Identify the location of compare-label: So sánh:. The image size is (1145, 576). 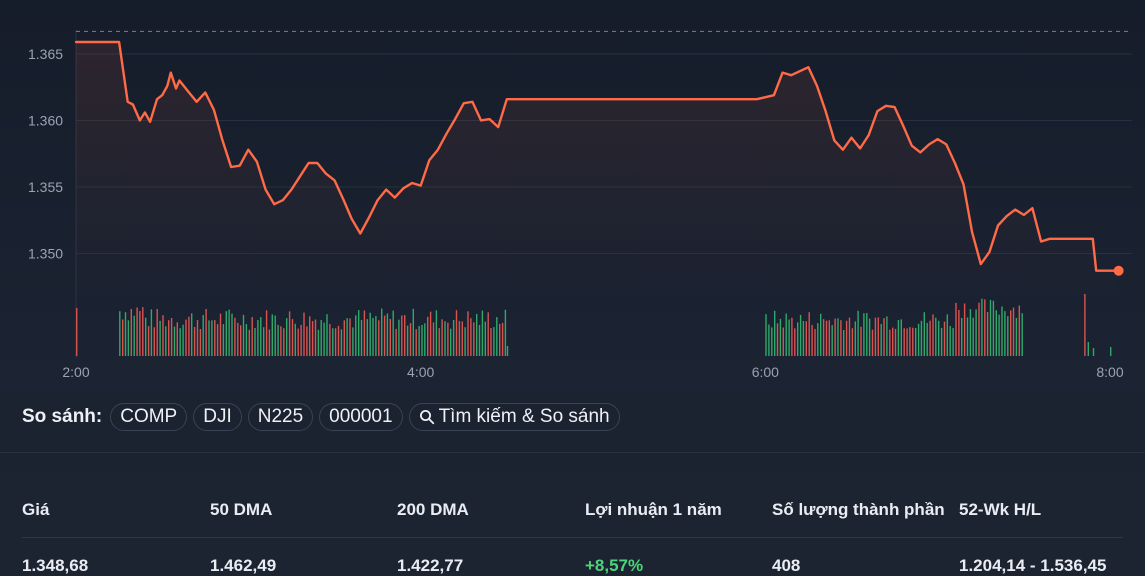
(62, 416).